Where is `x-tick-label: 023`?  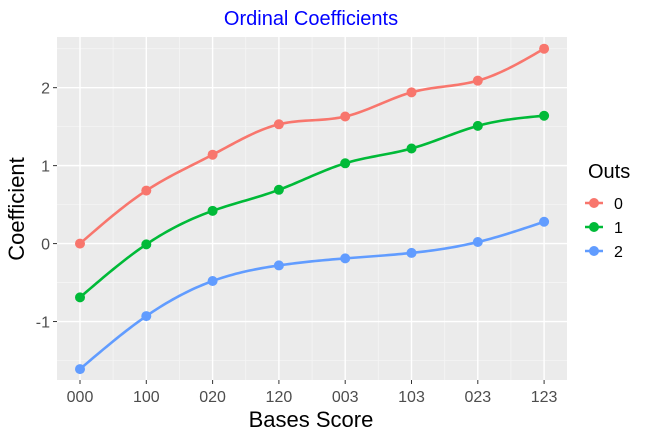
x-tick-label: 023 is located at coordinates (477, 397).